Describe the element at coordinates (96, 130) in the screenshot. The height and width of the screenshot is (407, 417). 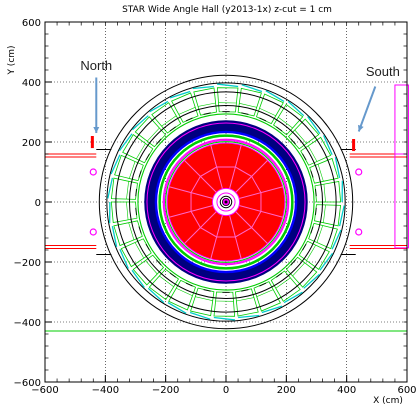
I see `north-arrow-head` at that location.